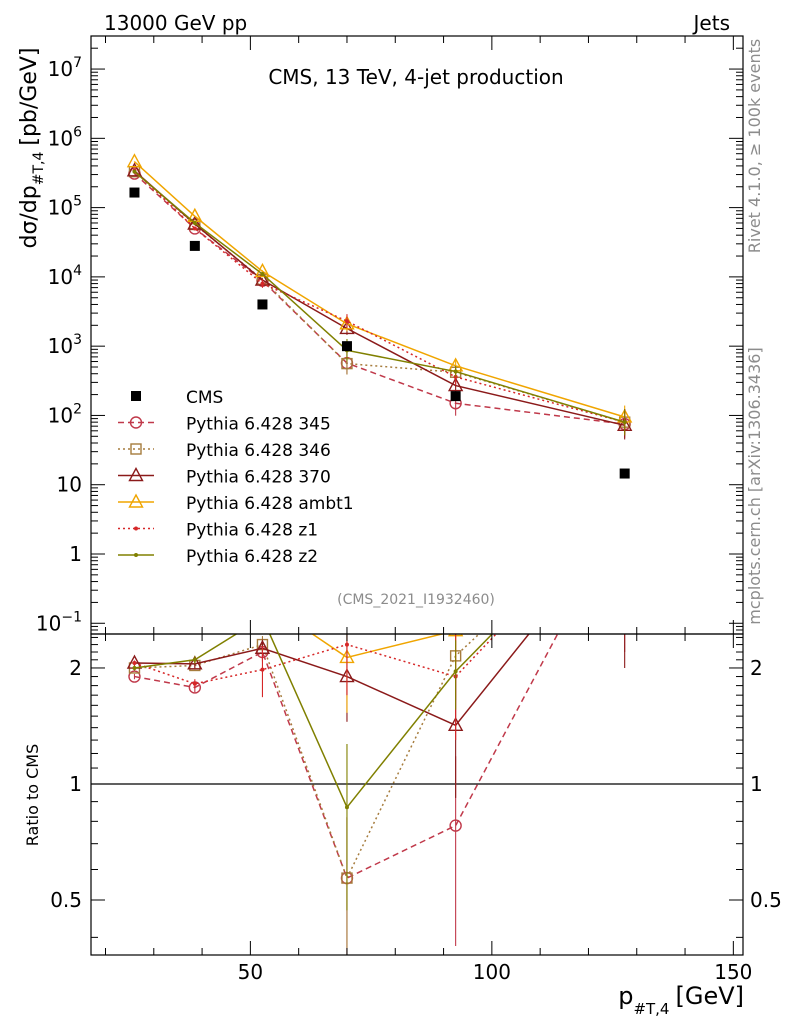 The height and width of the screenshot is (1024, 786). Describe the element at coordinates (175, 23) in the screenshot. I see `collision-label: 13000 GeV pp` at that location.